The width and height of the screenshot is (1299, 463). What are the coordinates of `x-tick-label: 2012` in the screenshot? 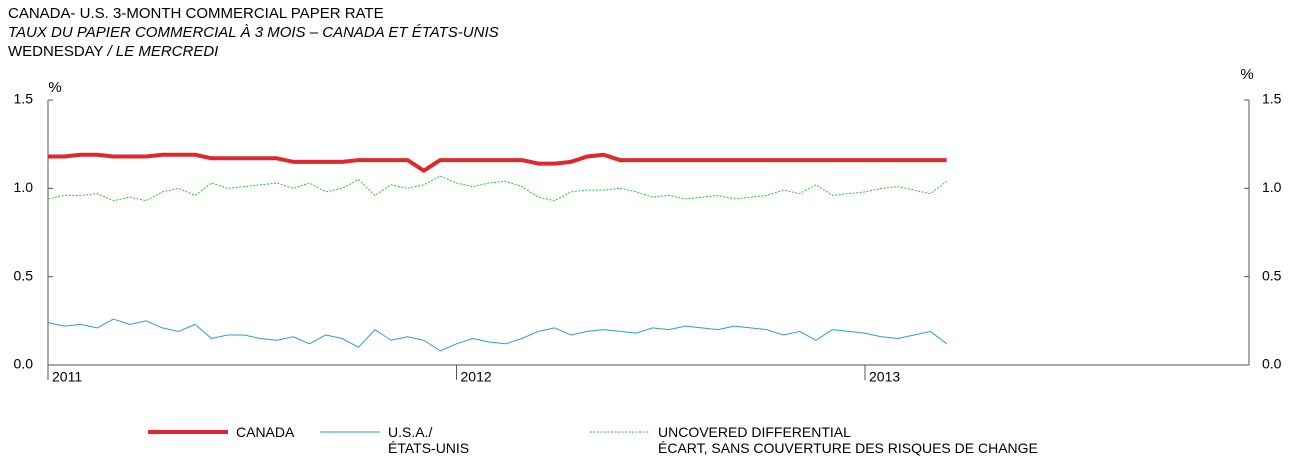 It's located at (476, 377).